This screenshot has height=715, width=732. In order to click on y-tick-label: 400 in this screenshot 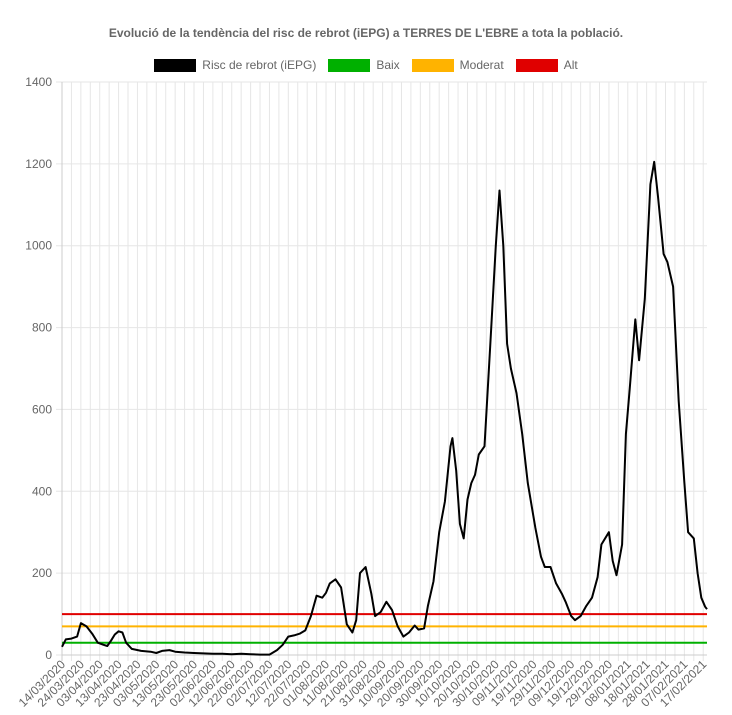, I will do `click(42, 491)`.